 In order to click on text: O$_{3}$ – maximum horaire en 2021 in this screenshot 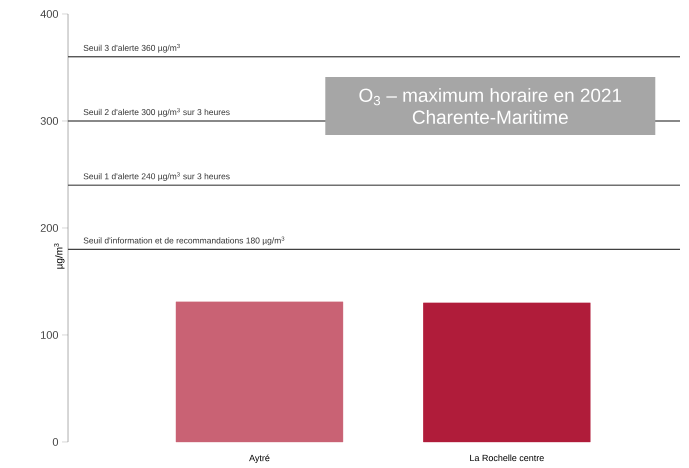, I will do `click(490, 97)`.